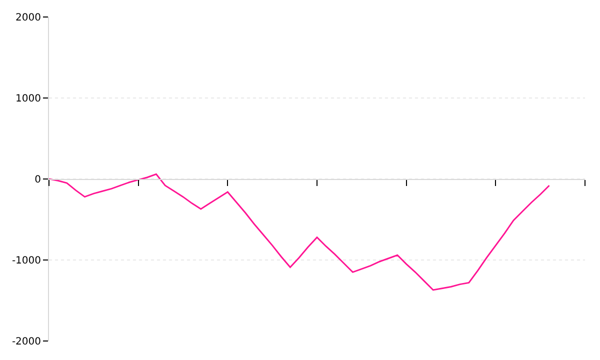  Describe the element at coordinates (37, 180) in the screenshot. I see `y-tick-label: 0` at that location.